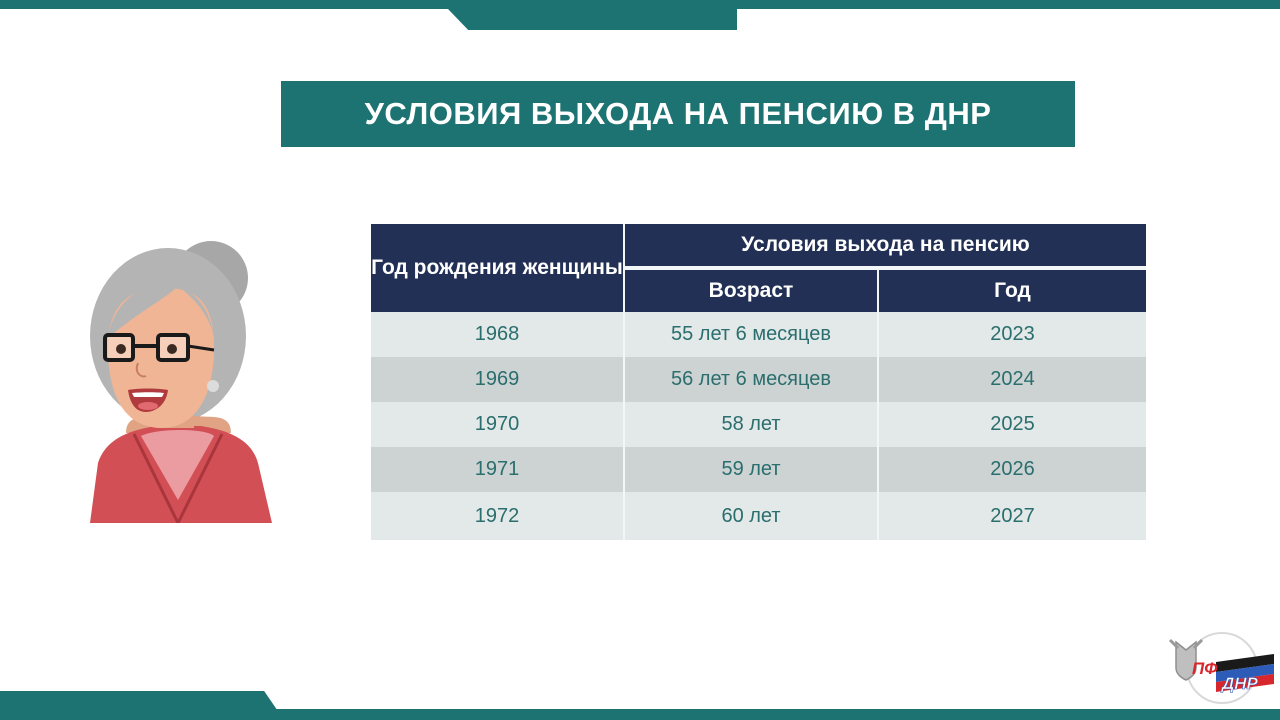 The height and width of the screenshot is (720, 1280). I want to click on header-birth-year: Год рождения женщины, so click(497, 268).